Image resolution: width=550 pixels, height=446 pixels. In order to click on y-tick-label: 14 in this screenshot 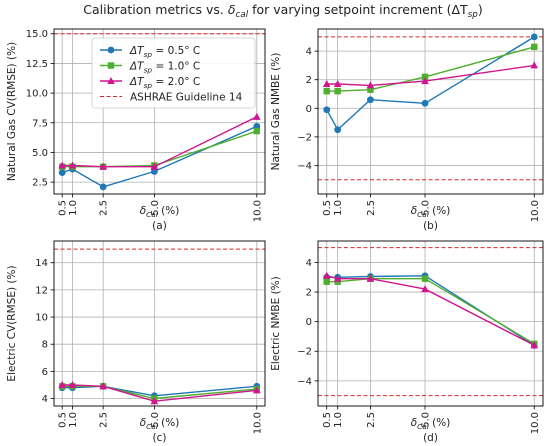, I will do `click(41, 263)`.